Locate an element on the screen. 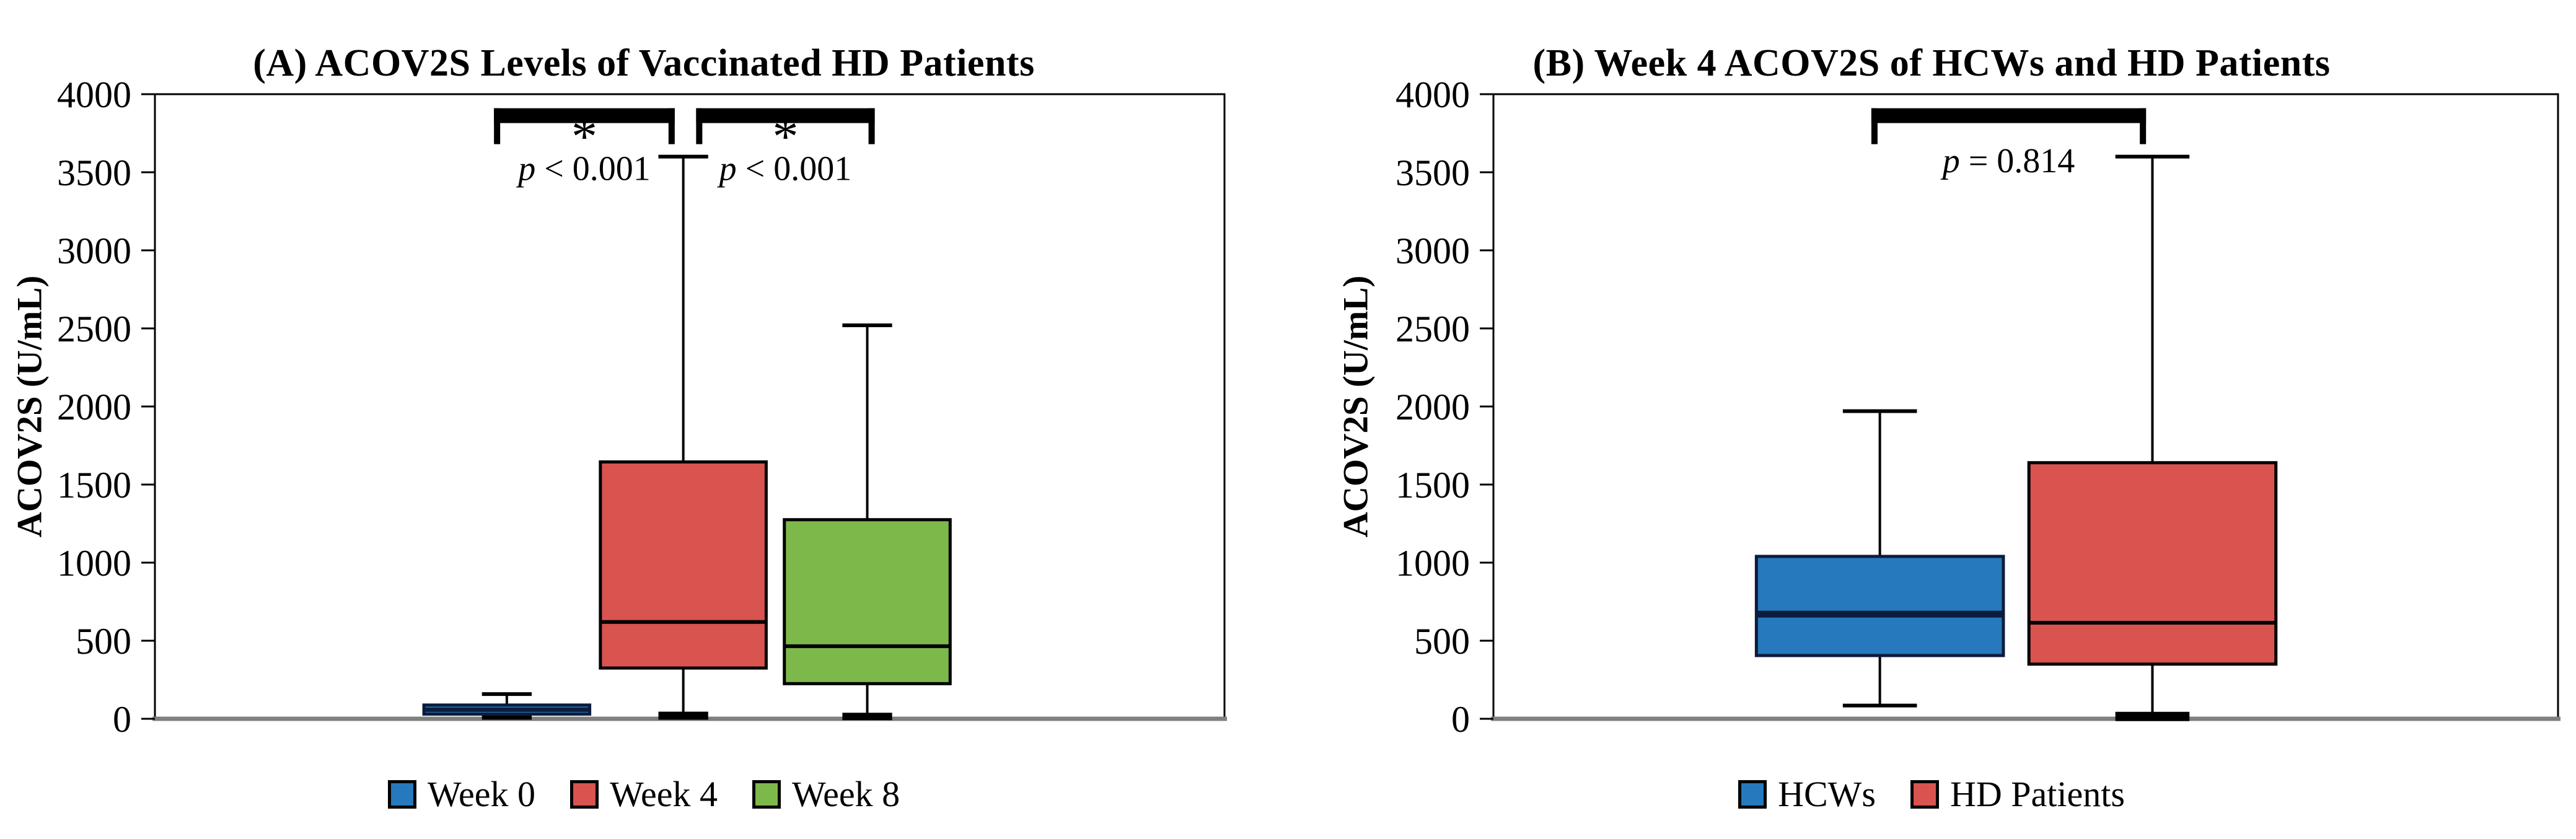  legend-label: HCWs is located at coordinates (1827, 794).